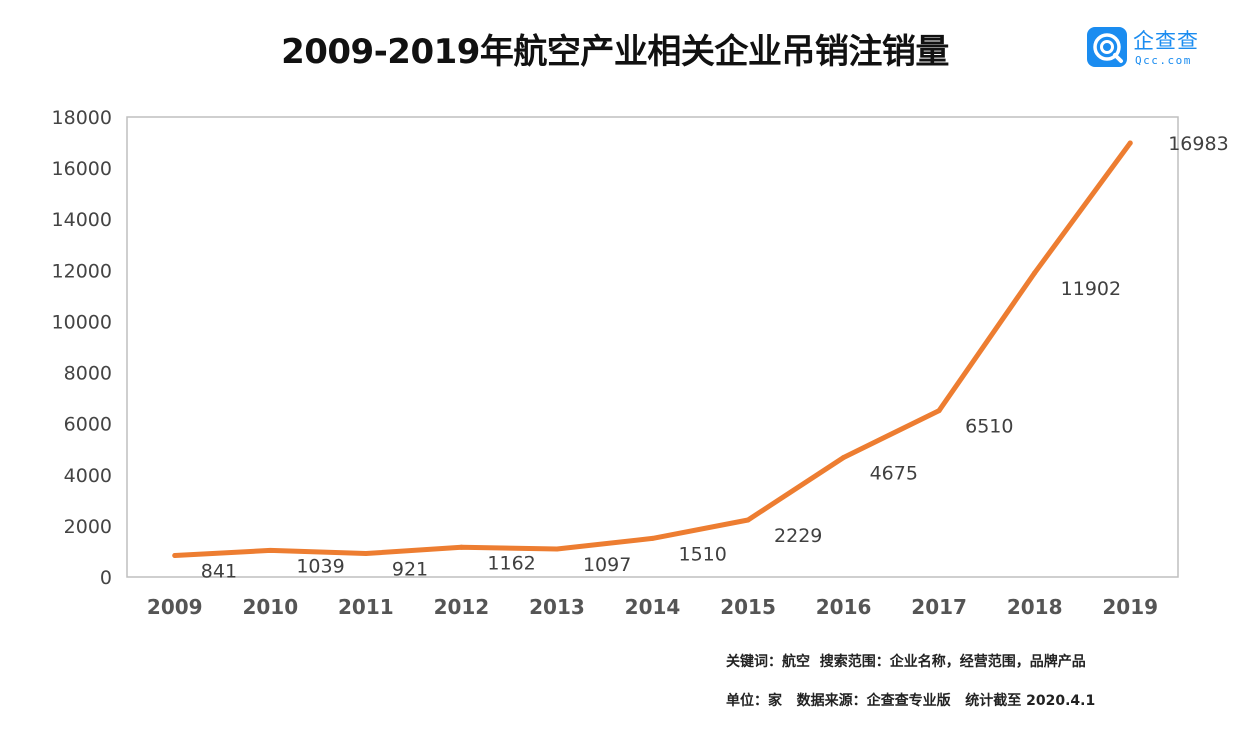  Describe the element at coordinates (748, 607) in the screenshot. I see `x-tick-label: 2015` at that location.